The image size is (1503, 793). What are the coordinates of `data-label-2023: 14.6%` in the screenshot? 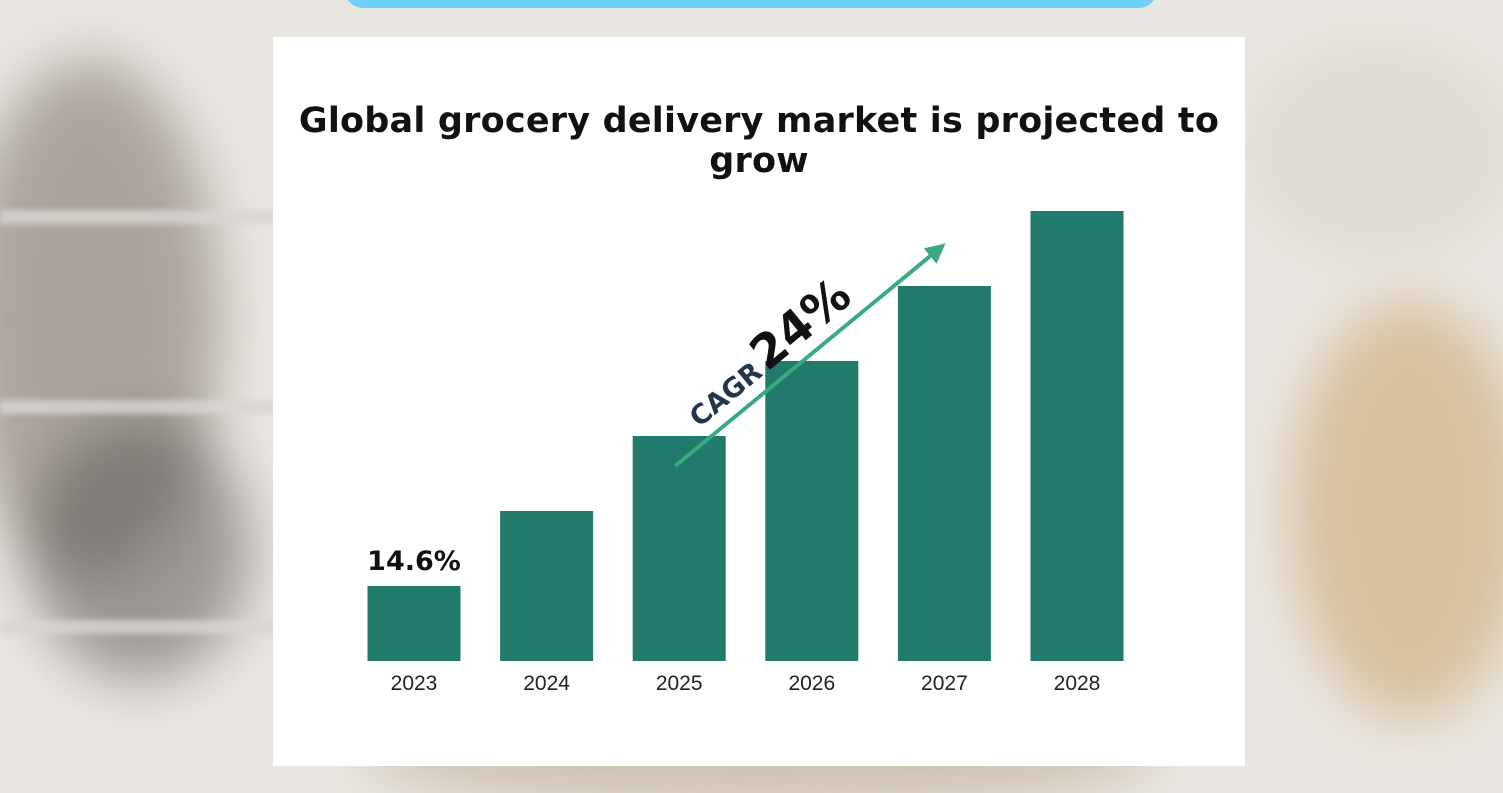 It's located at (414, 561).